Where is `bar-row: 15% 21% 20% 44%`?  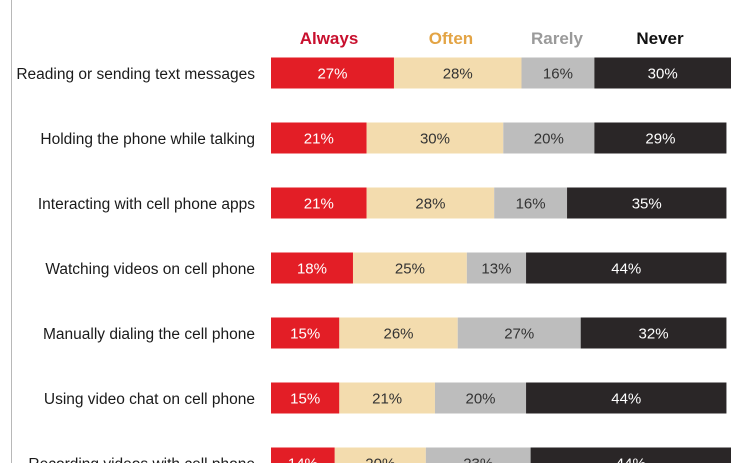
bar-row: 15% 21% 20% 44% is located at coordinates (499, 398).